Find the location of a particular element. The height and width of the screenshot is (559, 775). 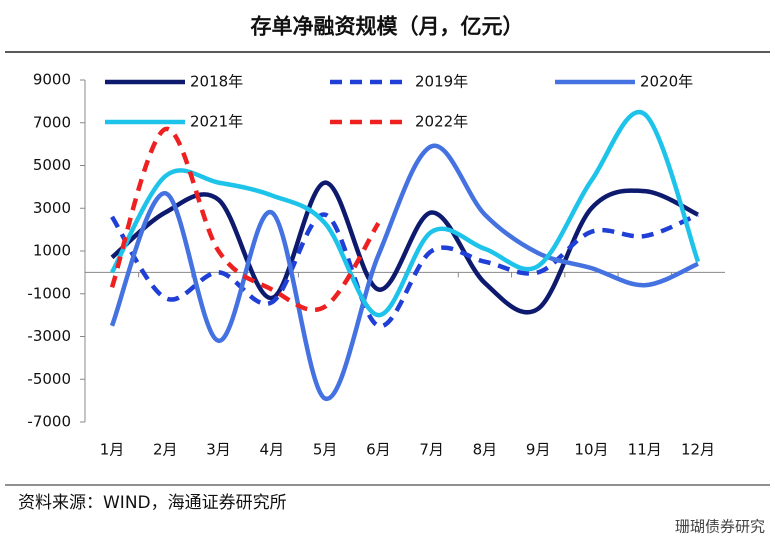

y-tick-label: -1000 is located at coordinates (49, 293).